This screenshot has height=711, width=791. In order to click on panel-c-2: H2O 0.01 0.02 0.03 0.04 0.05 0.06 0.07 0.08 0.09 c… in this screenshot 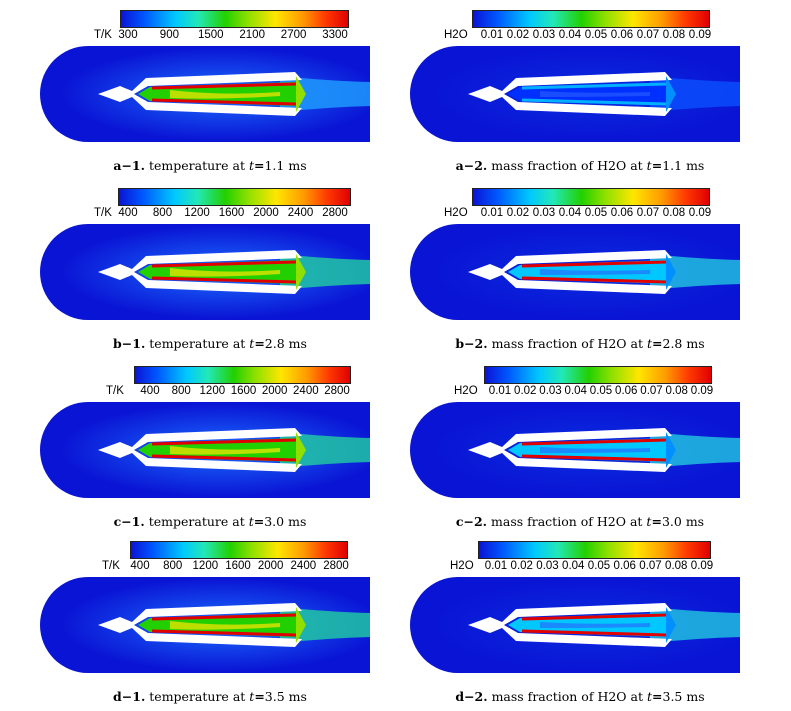, I will do `click(580, 451)`.